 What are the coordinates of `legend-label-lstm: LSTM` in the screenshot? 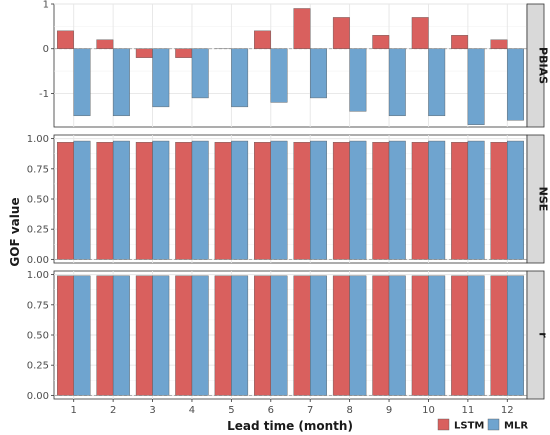 It's located at (469, 426).